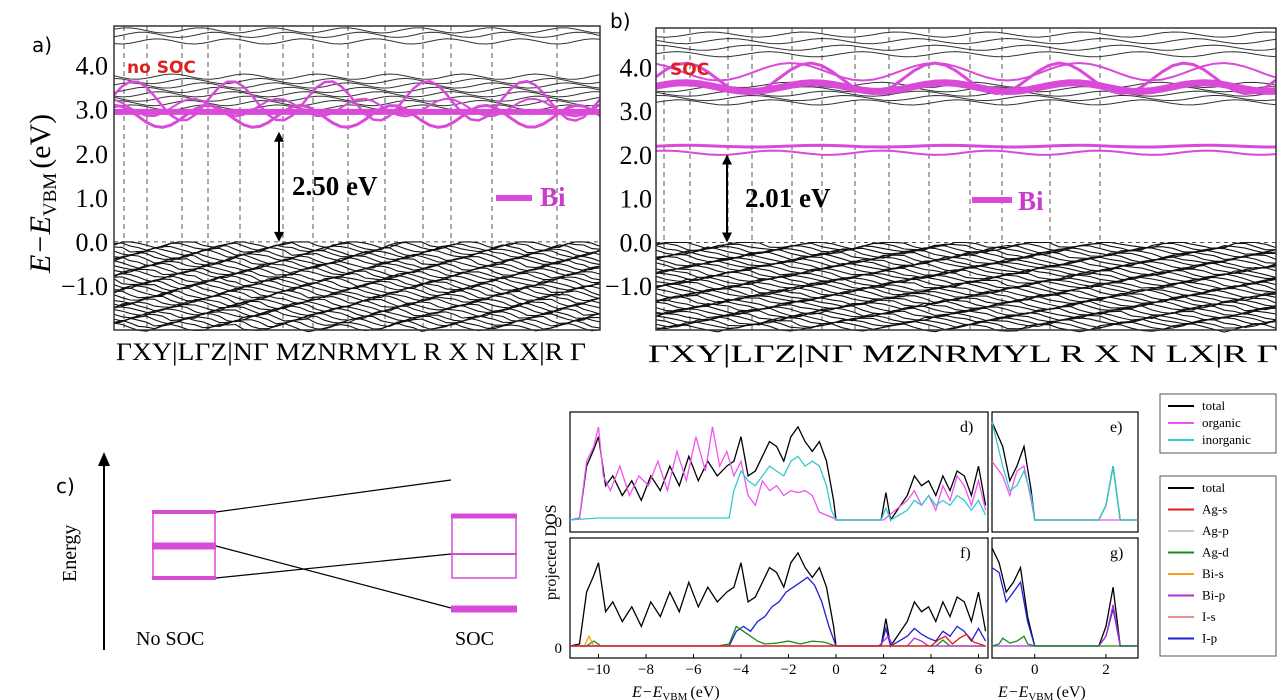 This screenshot has width=1279, height=700. What do you see at coordinates (788, 198) in the screenshot?
I see `panel-b-gap-label: 2.01 eV` at bounding box center [788, 198].